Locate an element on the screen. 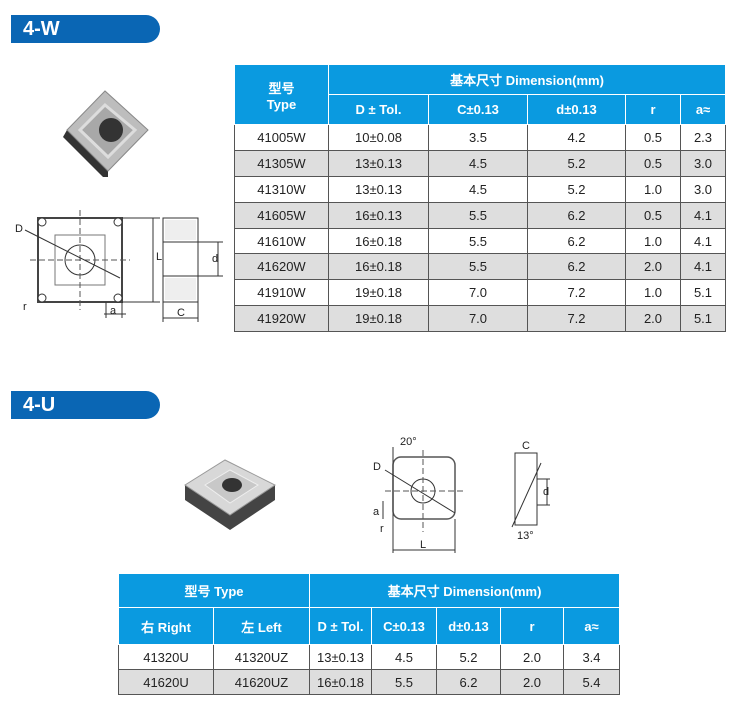 The width and height of the screenshot is (746, 709). table-cell: 4.2 is located at coordinates (576, 137).